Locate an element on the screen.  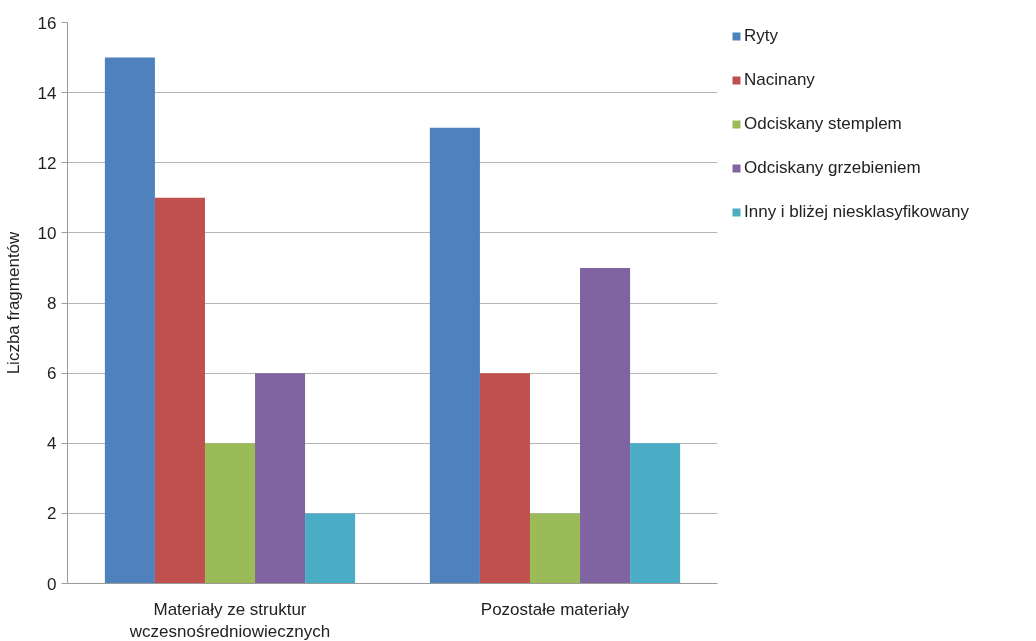
x-tick-label: Materiały ze struktur wczesnośredniowiecznych is located at coordinates (229, 620).